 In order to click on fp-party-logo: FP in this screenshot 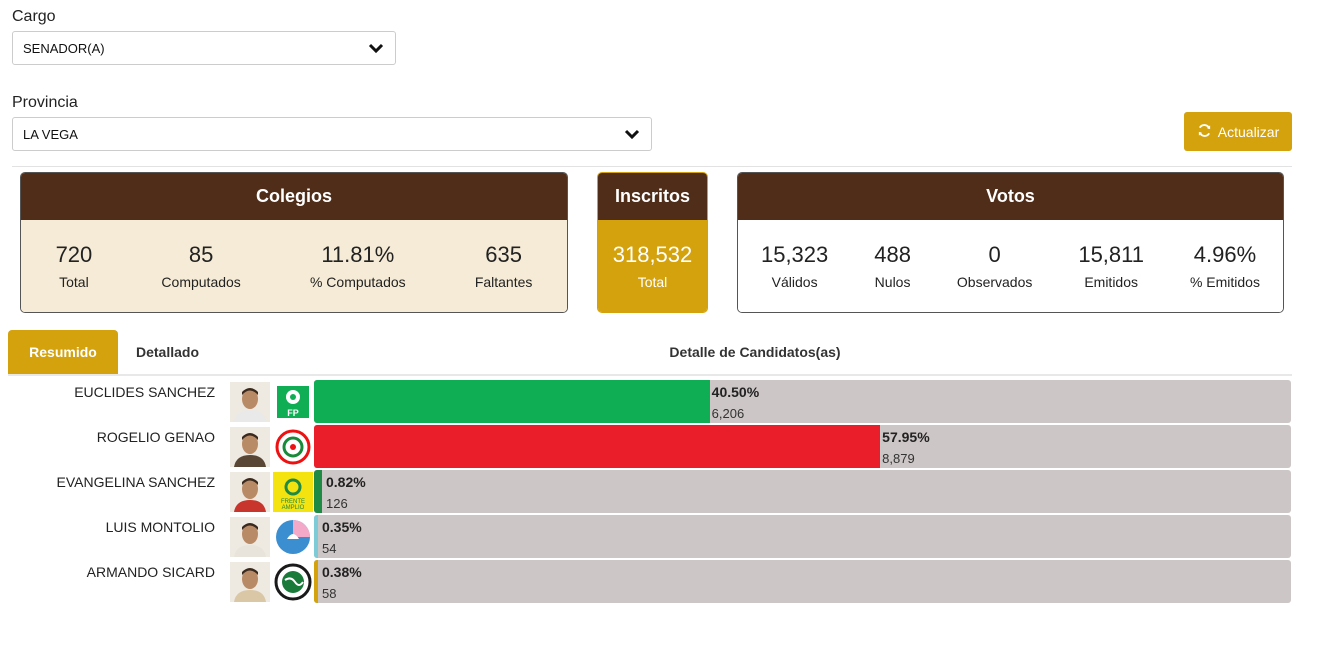, I will do `click(293, 402)`.